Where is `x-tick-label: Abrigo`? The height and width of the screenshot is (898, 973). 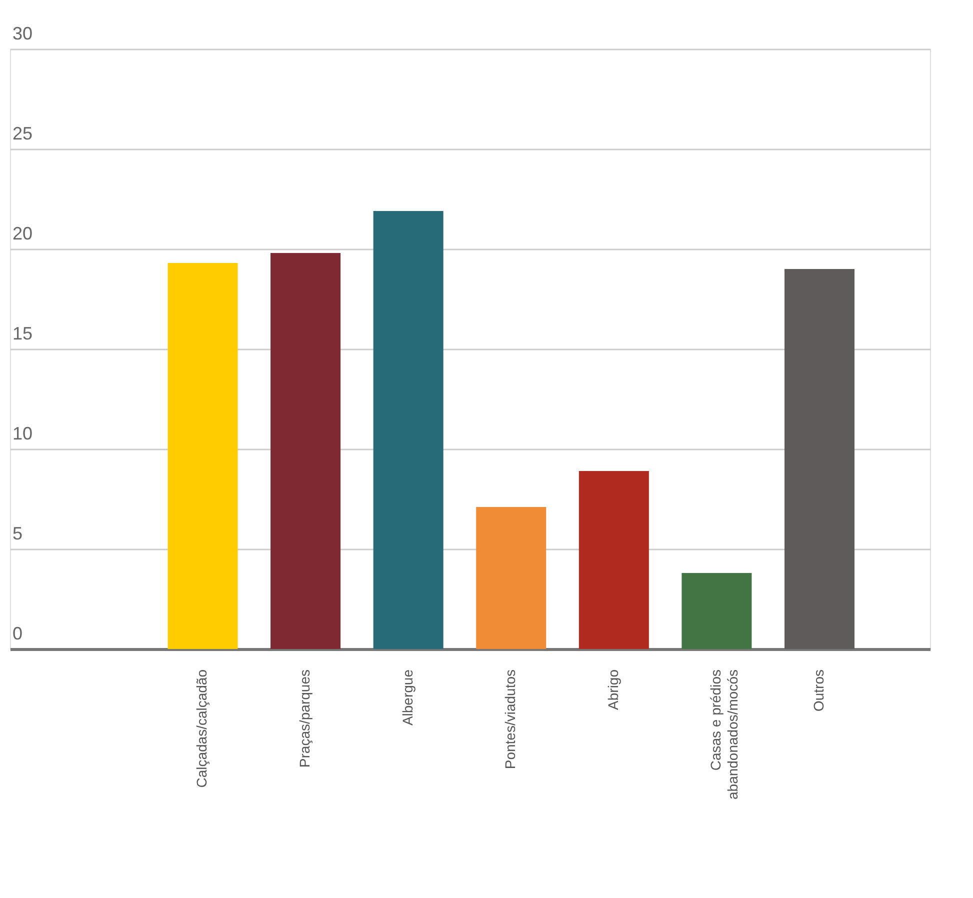 x-tick-label: Abrigo is located at coordinates (612, 689).